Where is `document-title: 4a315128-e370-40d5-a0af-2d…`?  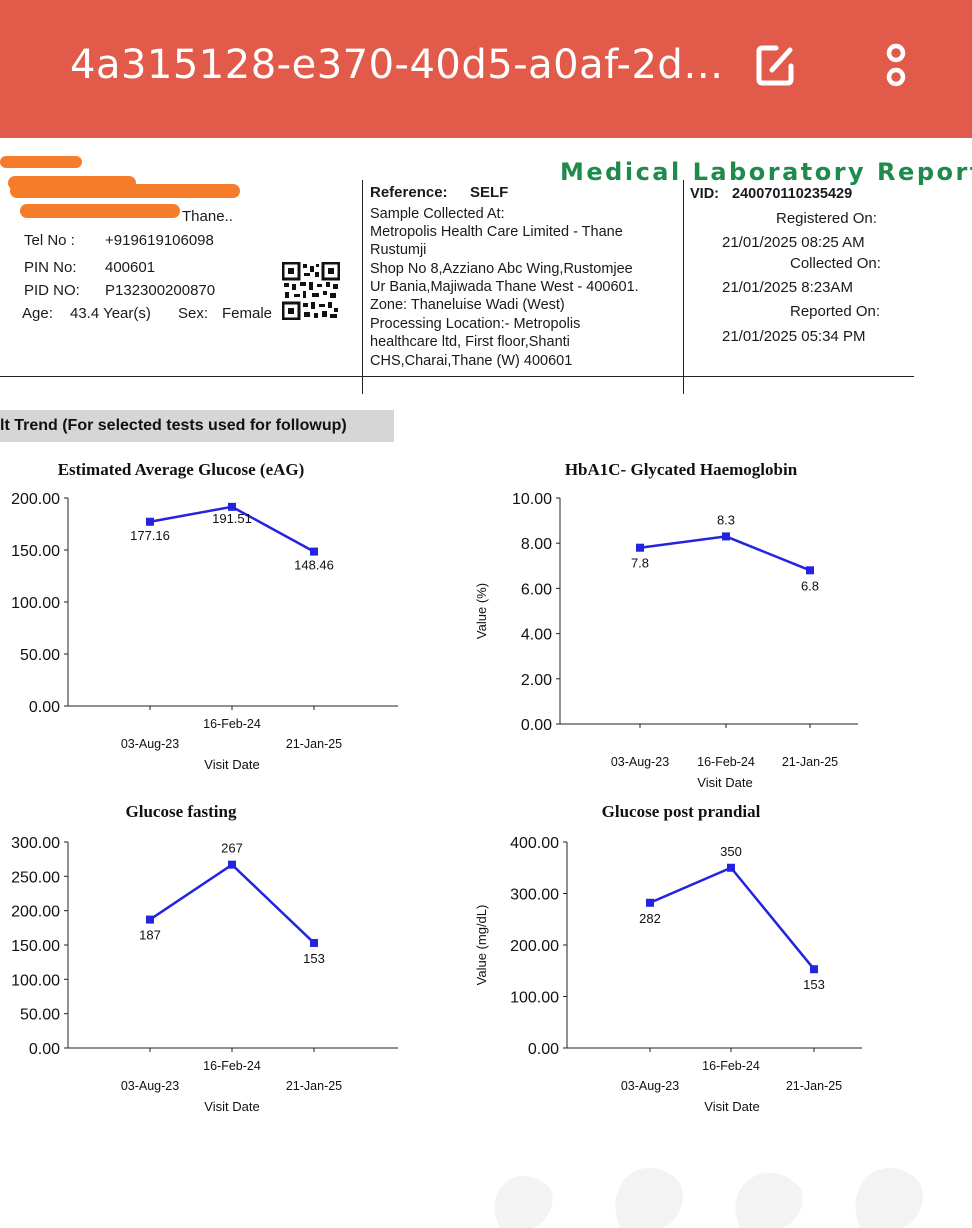
document-title: 4a315128-e370-40d5-a0af-2d… is located at coordinates (397, 65).